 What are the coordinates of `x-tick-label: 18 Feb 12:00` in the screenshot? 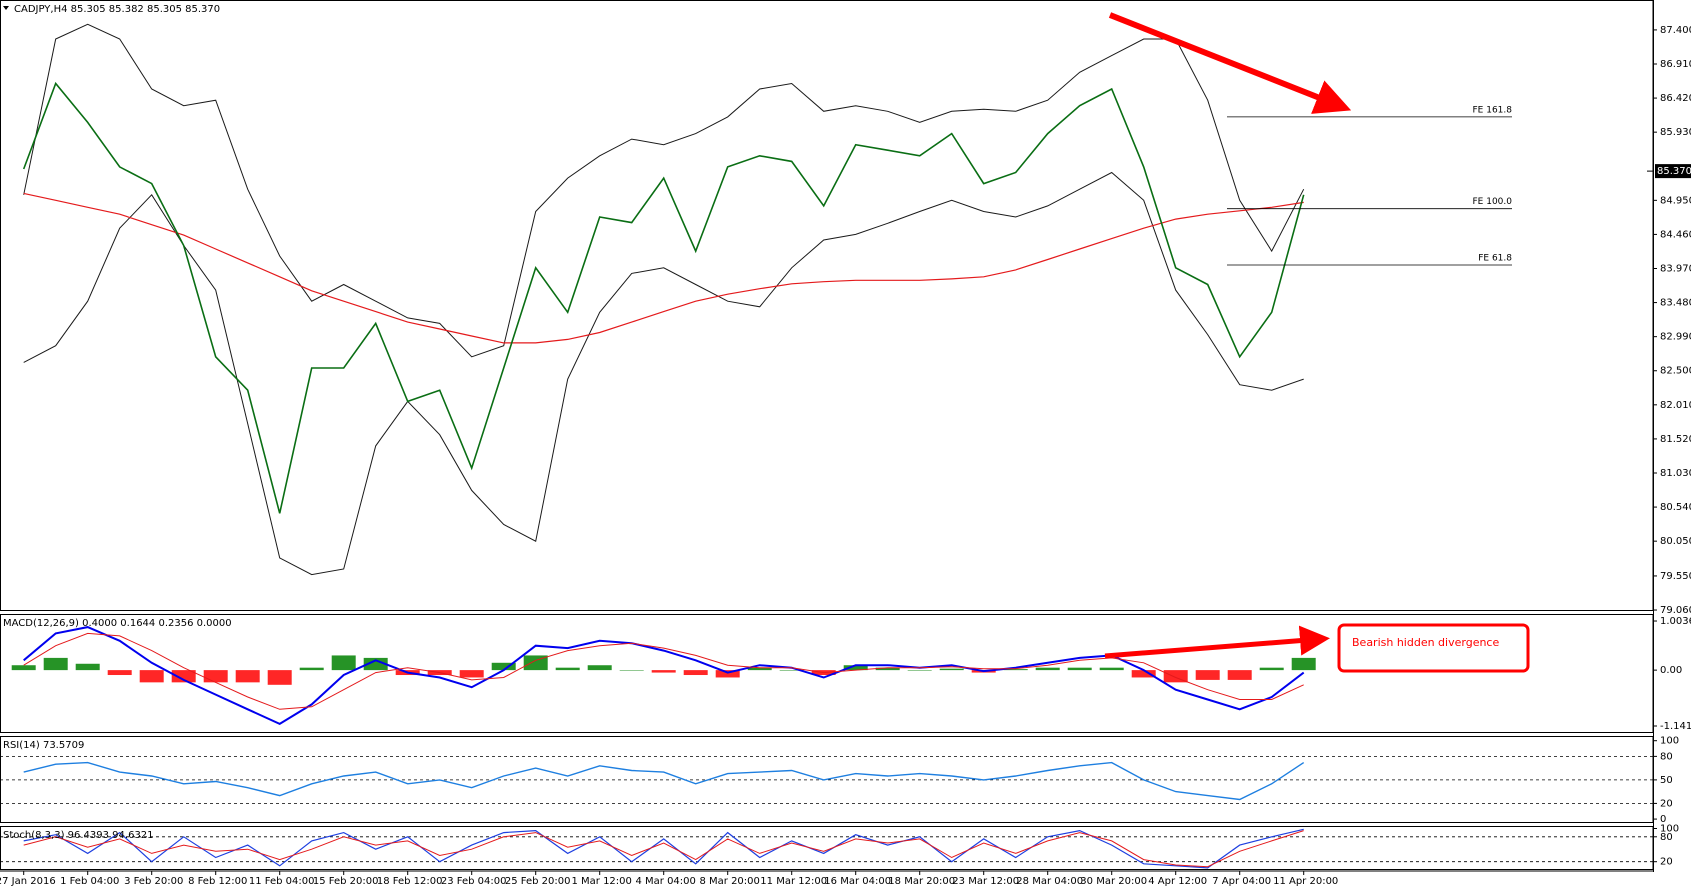 It's located at (410, 881).